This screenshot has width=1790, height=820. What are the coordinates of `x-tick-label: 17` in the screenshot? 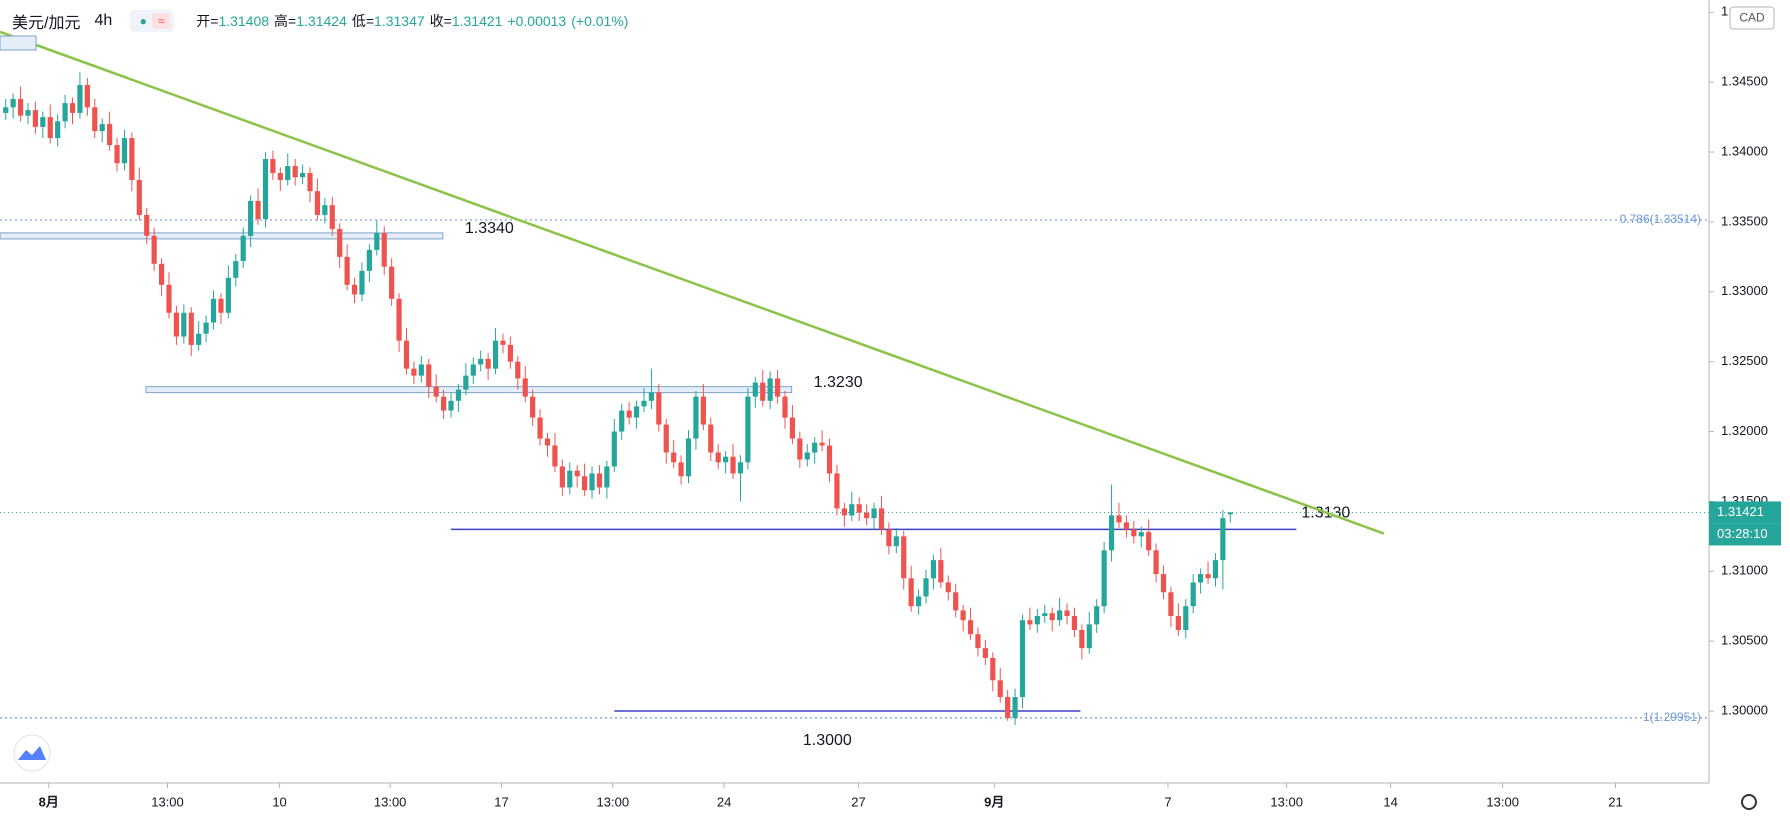 It's located at (501, 801).